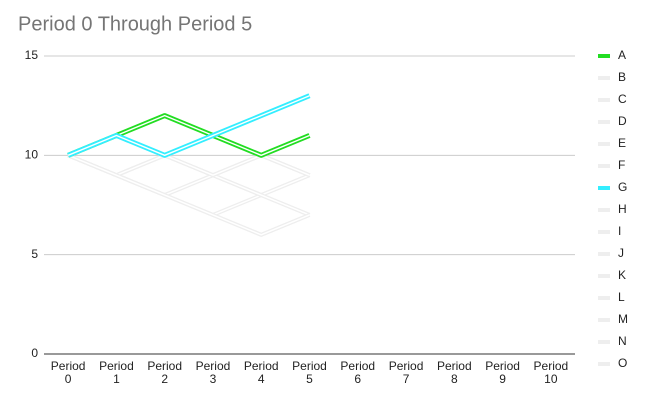 This screenshot has width=657, height=404. Describe the element at coordinates (34, 254) in the screenshot. I see `y-tick-label: 5` at that location.